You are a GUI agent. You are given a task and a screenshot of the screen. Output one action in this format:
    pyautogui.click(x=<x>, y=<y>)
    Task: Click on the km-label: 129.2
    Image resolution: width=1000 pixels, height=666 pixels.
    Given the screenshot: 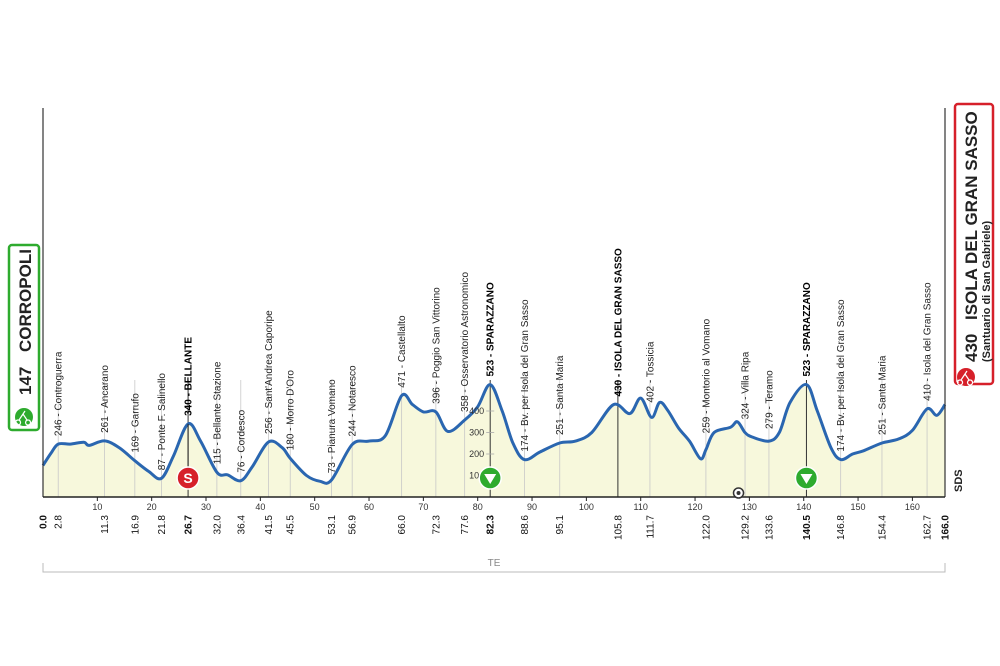 What is the action you would take?
    pyautogui.click(x=746, y=527)
    